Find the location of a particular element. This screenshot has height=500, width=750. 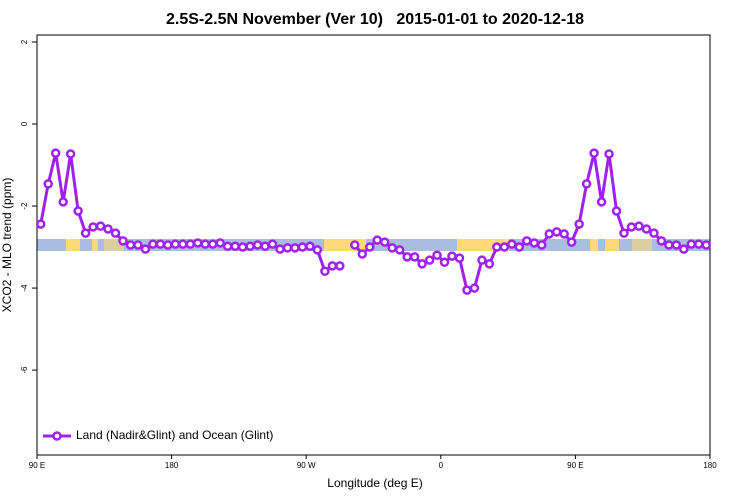

y-tick-label: -6 is located at coordinates (24, 370).